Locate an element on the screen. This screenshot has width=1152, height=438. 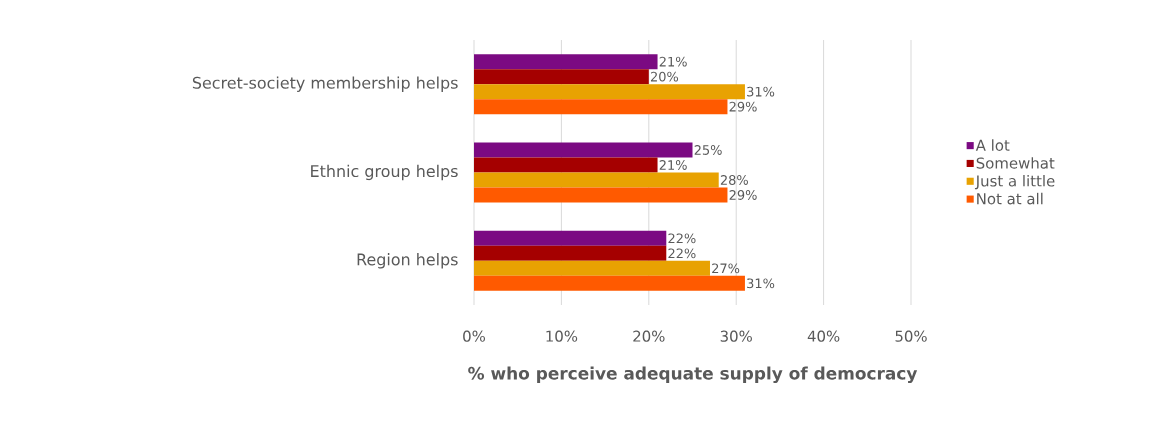
x-tick-label: 50% is located at coordinates (911, 336).